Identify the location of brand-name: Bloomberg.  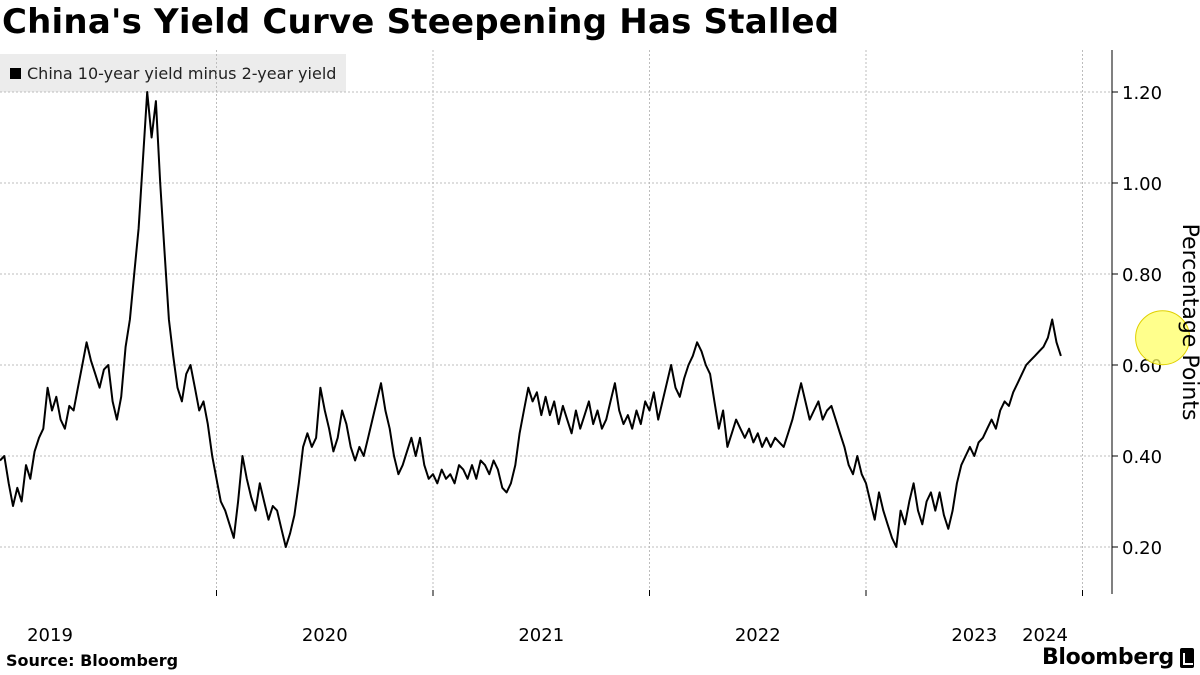
(1107, 657).